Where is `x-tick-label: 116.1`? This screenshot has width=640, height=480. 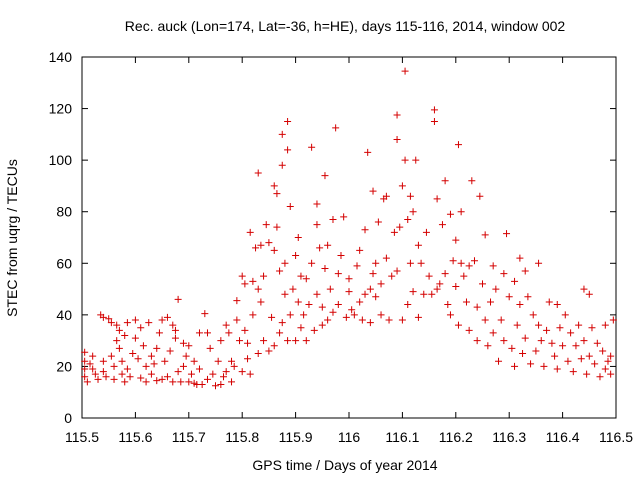 x-tick-label: 116.1 is located at coordinates (402, 437).